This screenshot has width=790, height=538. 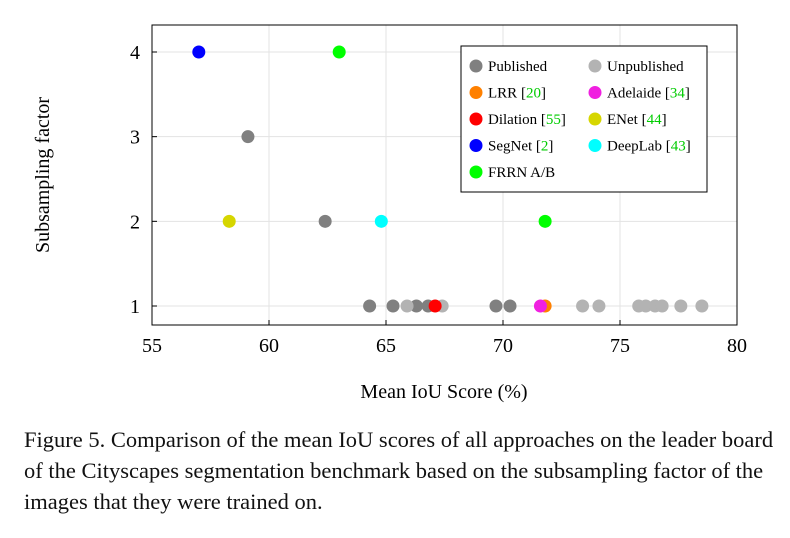 I want to click on y-tick-label: 3, so click(x=135, y=138).